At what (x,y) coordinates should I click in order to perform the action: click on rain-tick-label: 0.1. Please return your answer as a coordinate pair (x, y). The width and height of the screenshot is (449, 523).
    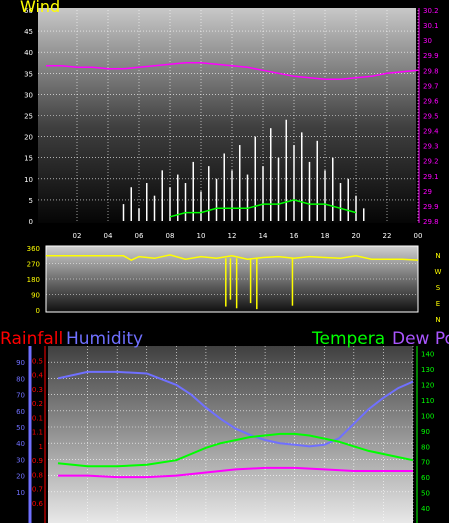
    Looking at the image, I should click on (37, 418).